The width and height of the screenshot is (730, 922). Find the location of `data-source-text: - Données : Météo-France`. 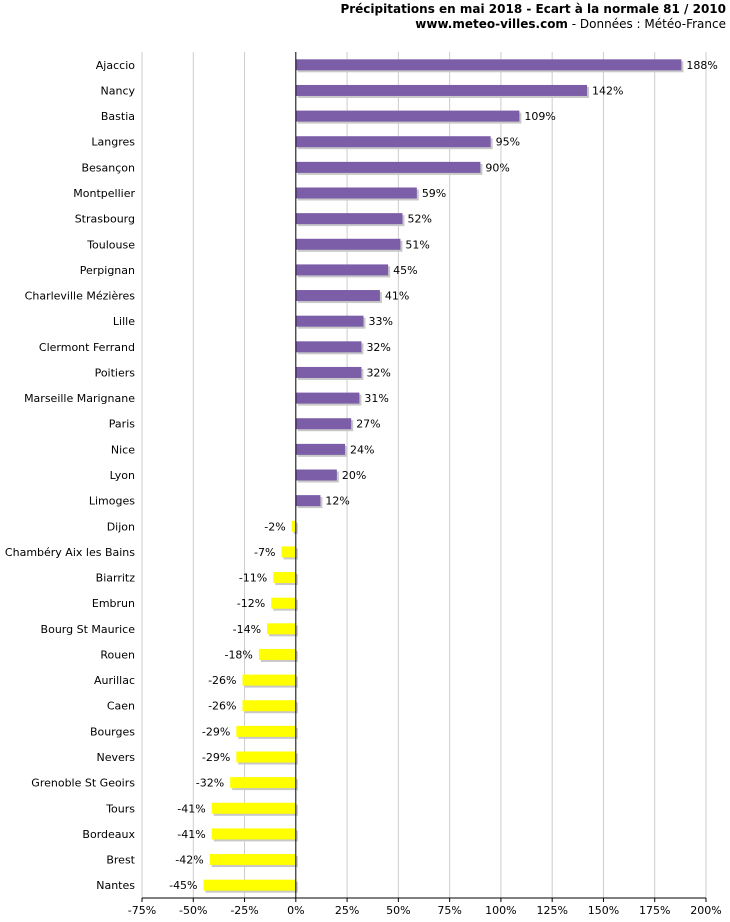

data-source-text: - Données : Météo-France is located at coordinates (646, 24).